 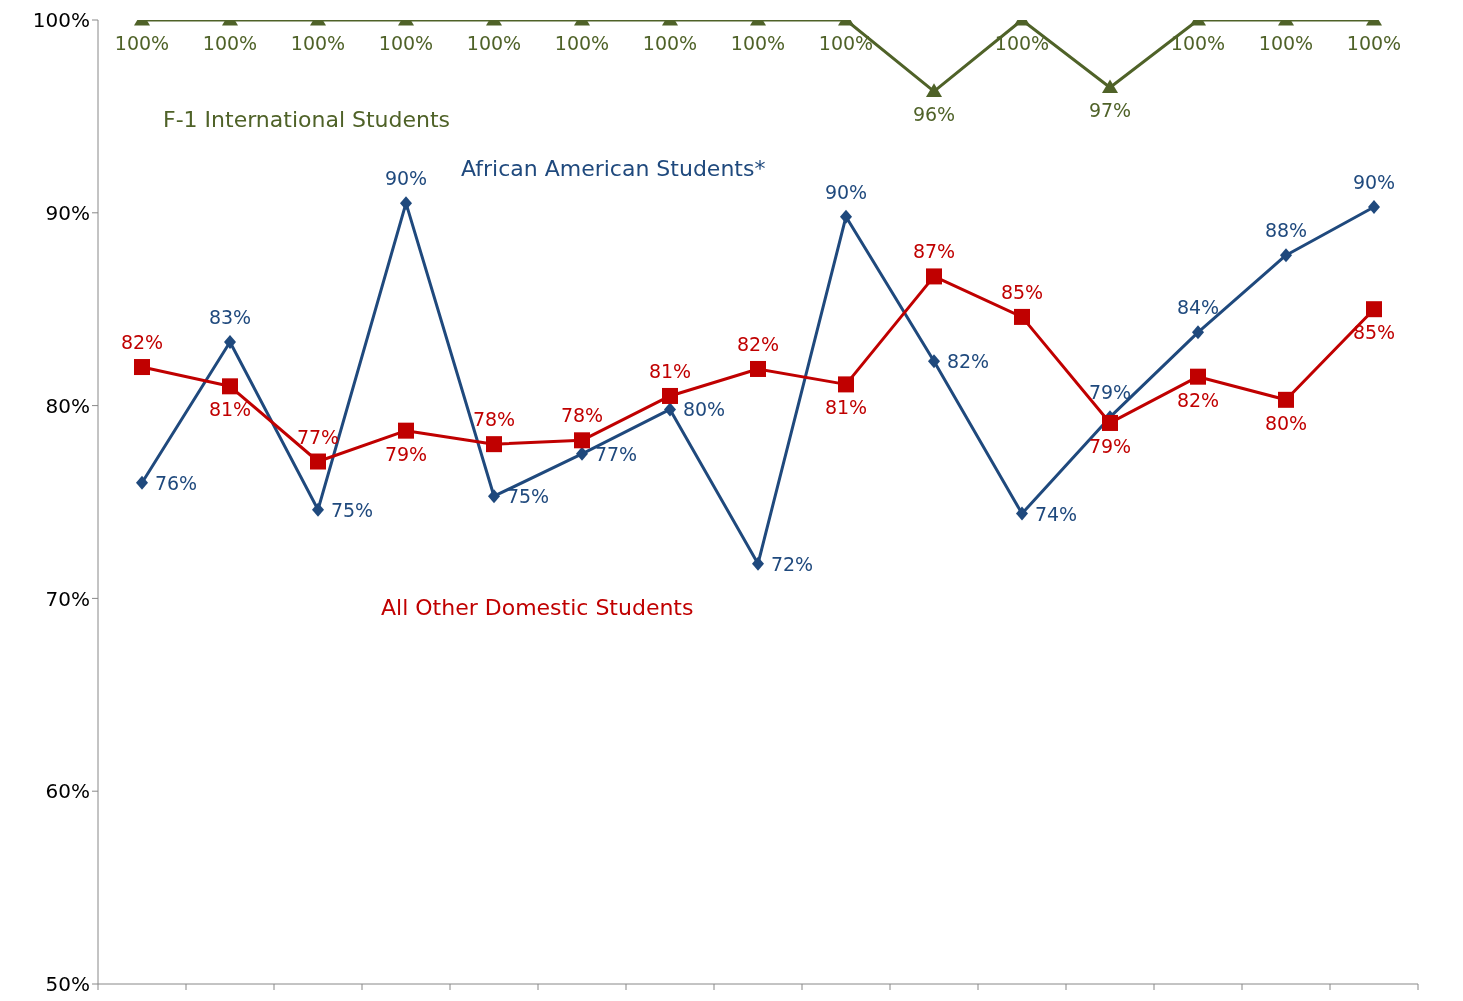 I want to click on text: All Other Domestic Students, so click(x=537, y=607).